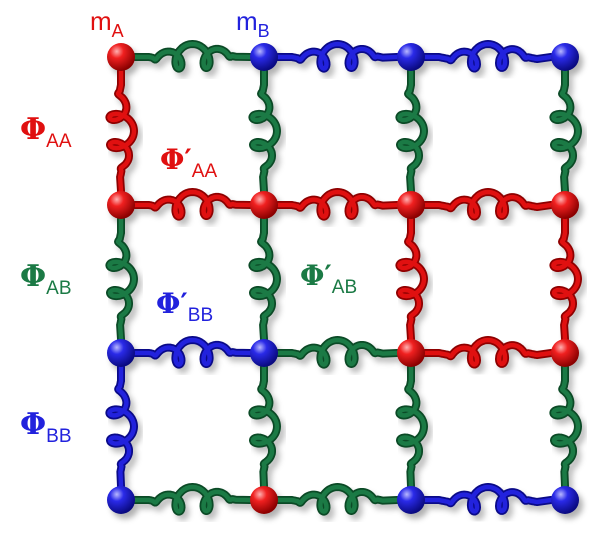 This screenshot has height=538, width=599. What do you see at coordinates (107, 23) in the screenshot?
I see `label-m-a: mA` at bounding box center [107, 23].